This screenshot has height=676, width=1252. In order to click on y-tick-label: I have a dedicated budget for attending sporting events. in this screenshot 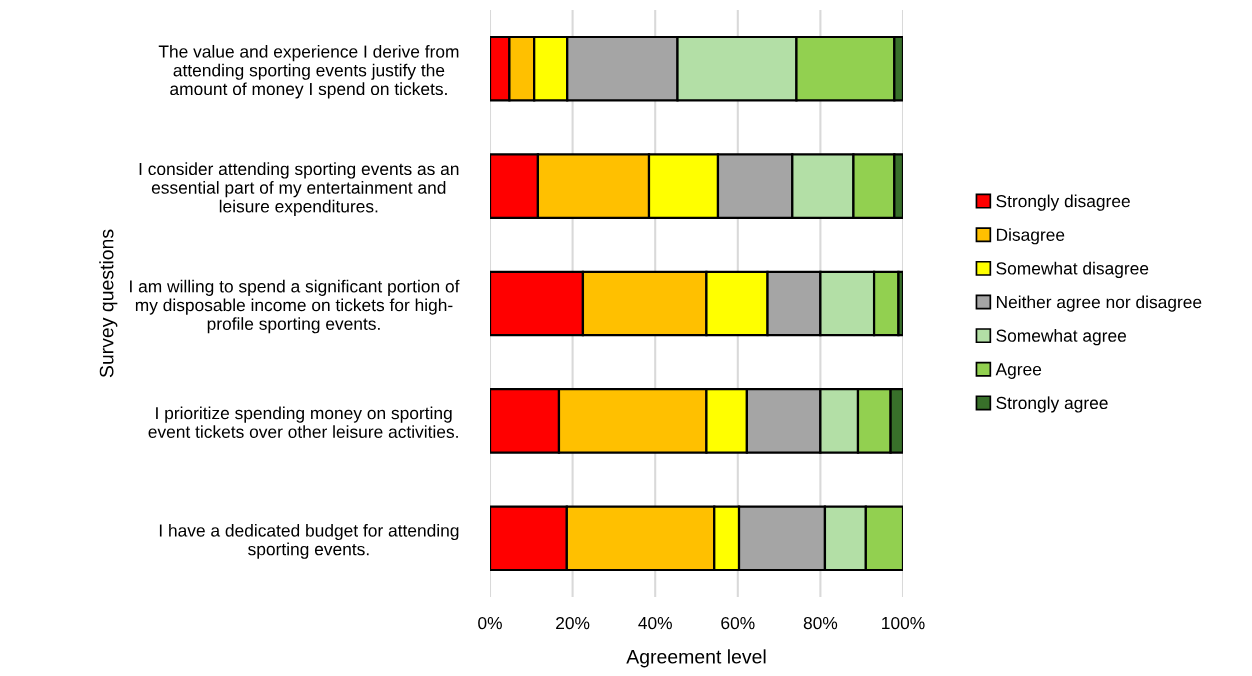, I will do `click(309, 541)`.